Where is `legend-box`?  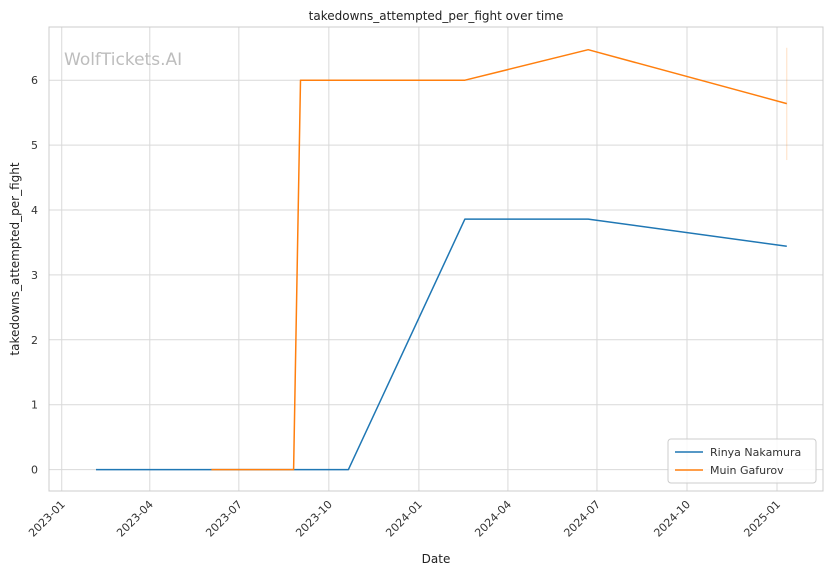 legend-box is located at coordinates (742, 461).